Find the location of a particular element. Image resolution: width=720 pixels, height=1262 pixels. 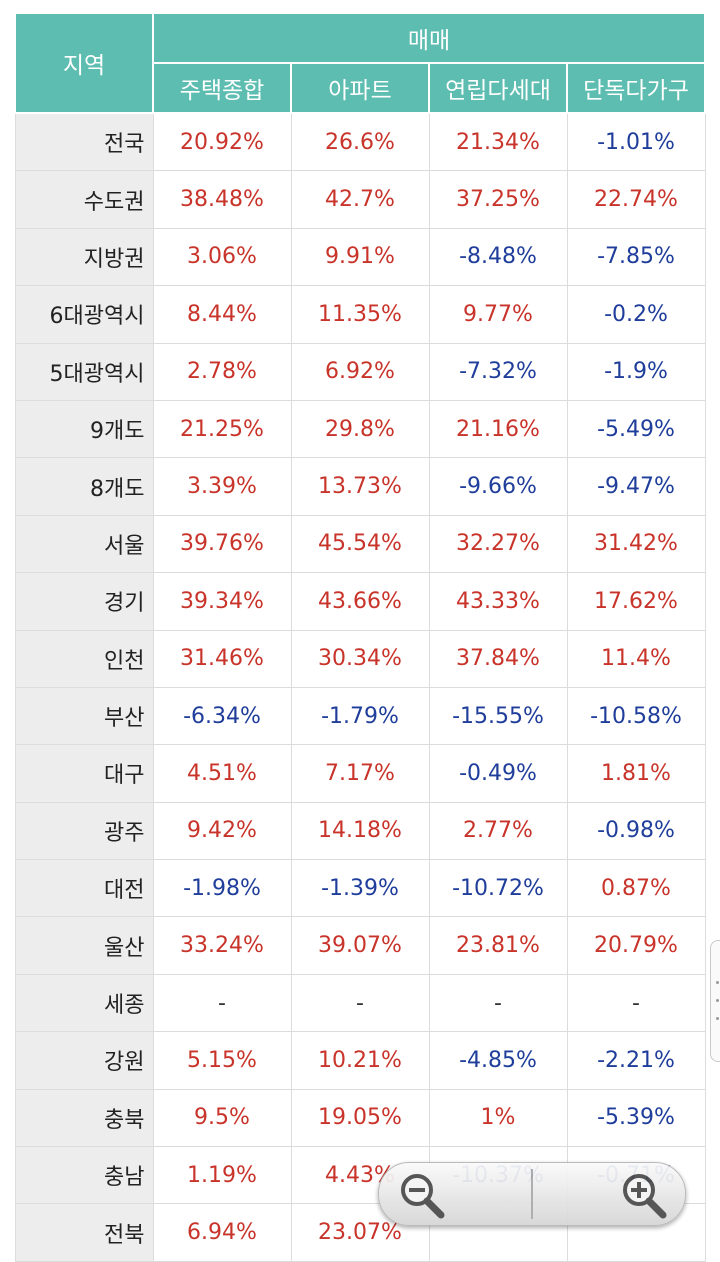

value-cell: 31.42% is located at coordinates (636, 544).